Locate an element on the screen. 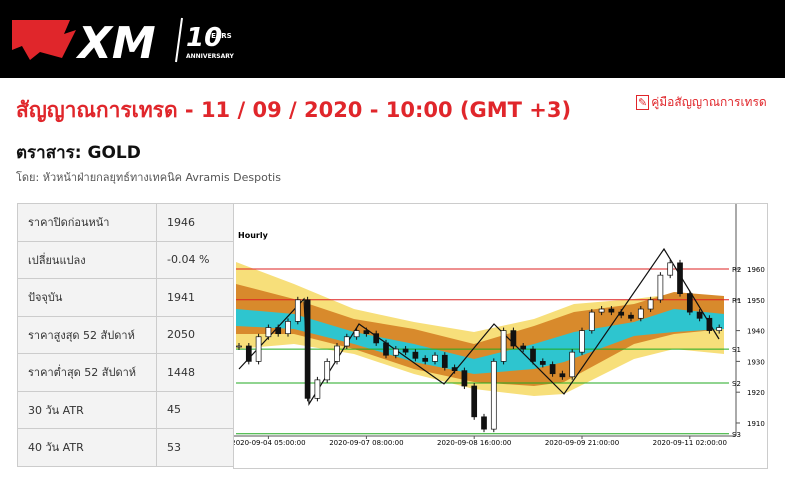  stat-value: 2050 is located at coordinates (195, 334).